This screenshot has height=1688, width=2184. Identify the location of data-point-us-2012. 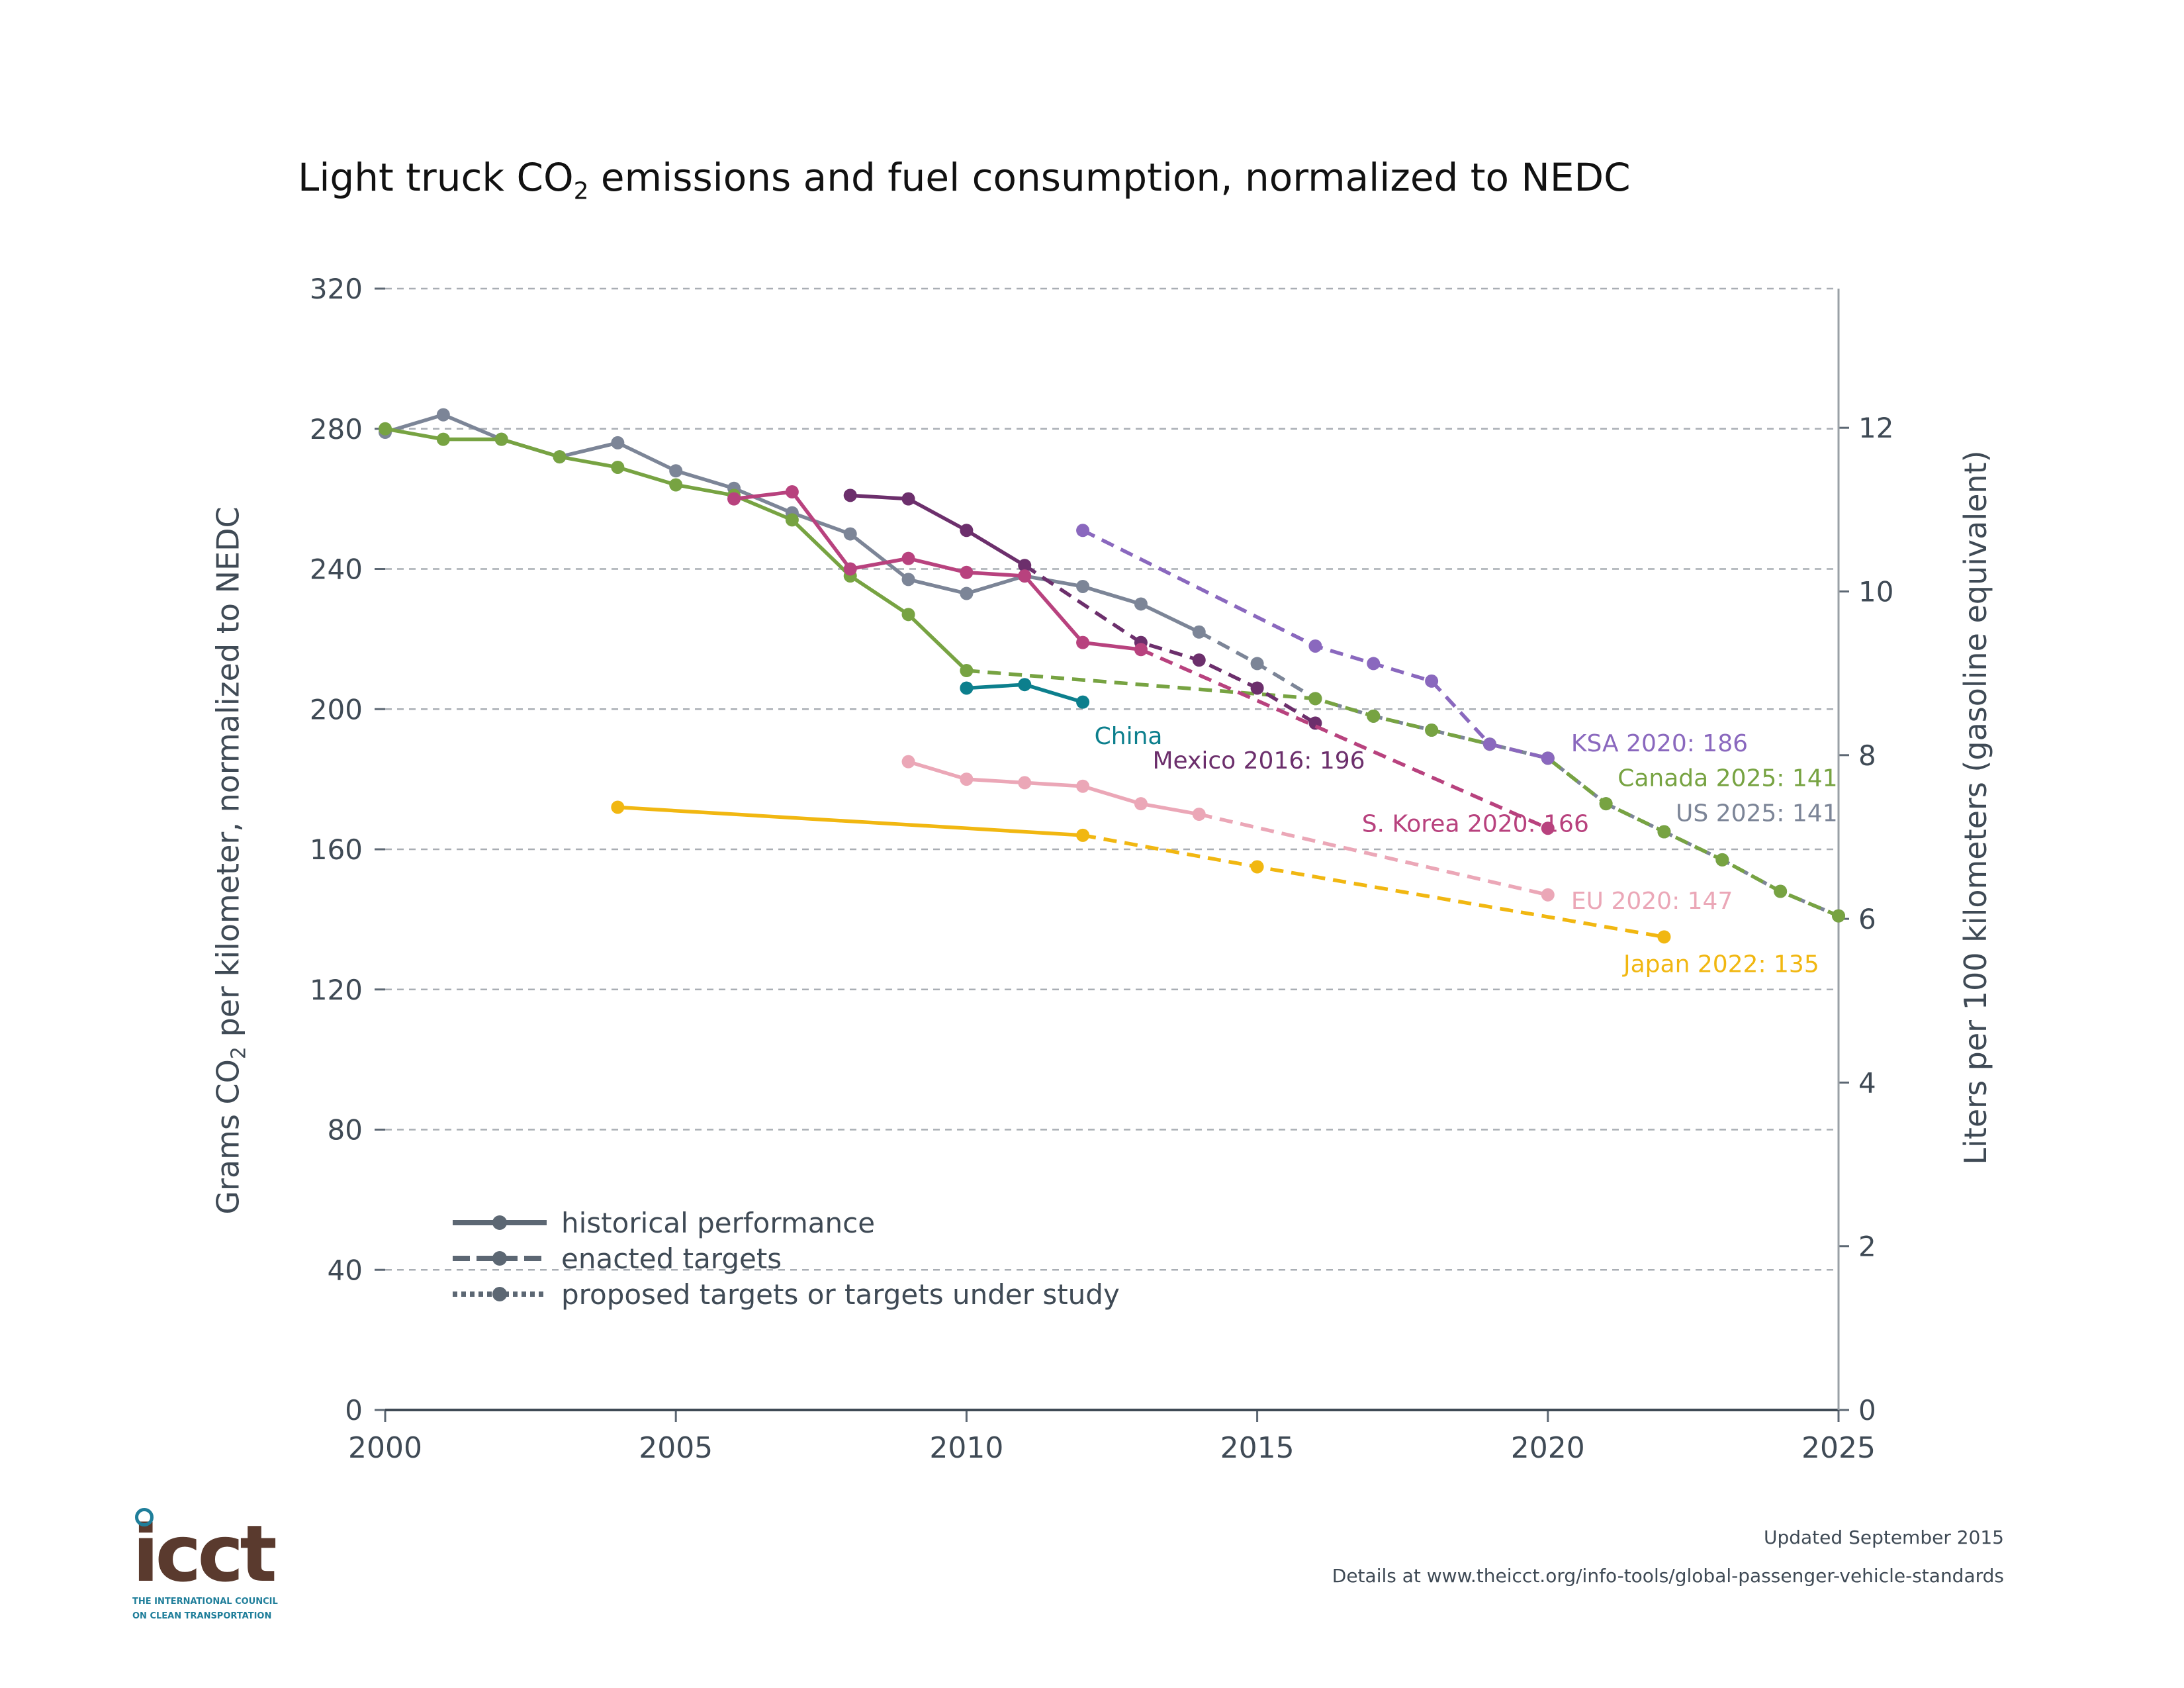
(1083, 586).